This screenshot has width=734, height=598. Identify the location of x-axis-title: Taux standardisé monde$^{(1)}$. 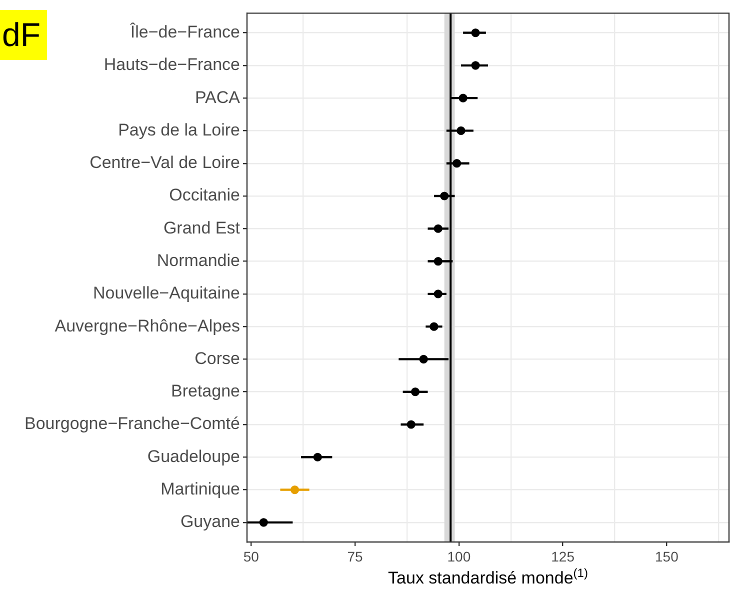
(488, 577).